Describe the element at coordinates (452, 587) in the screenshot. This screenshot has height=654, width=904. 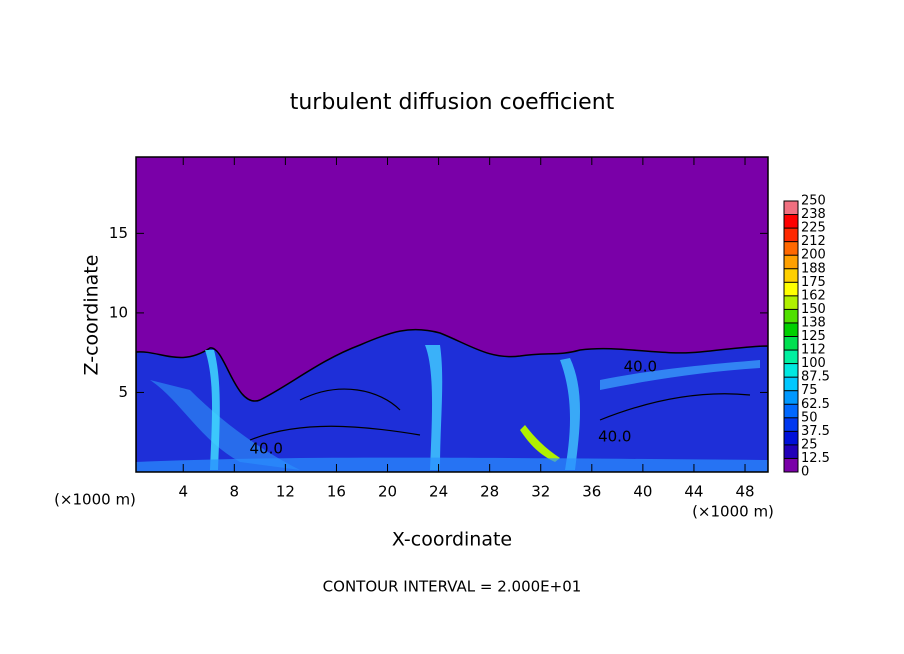
I see `footnote: CONTOUR INTERVAL = 2.000E+01` at that location.